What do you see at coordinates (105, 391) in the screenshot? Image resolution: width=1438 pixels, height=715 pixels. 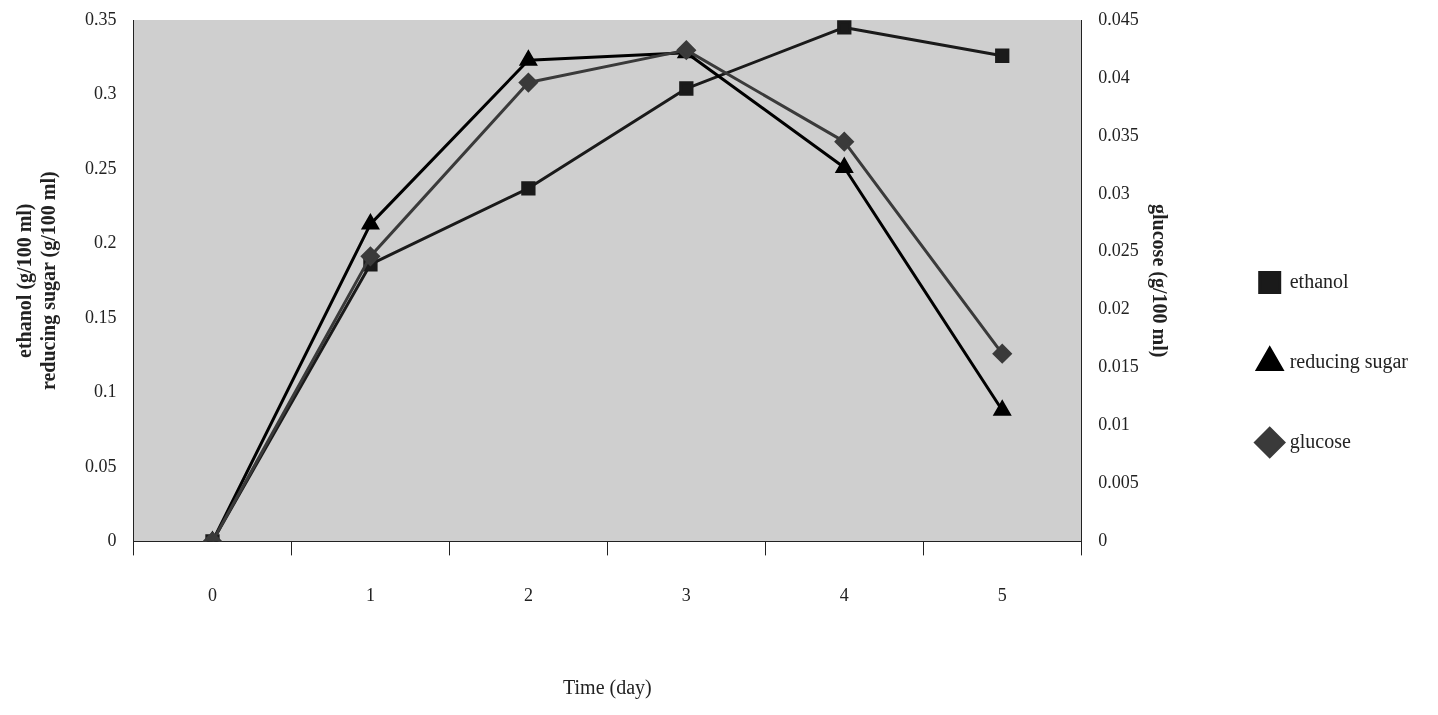 I see `y-tick-label: 0.1` at bounding box center [105, 391].